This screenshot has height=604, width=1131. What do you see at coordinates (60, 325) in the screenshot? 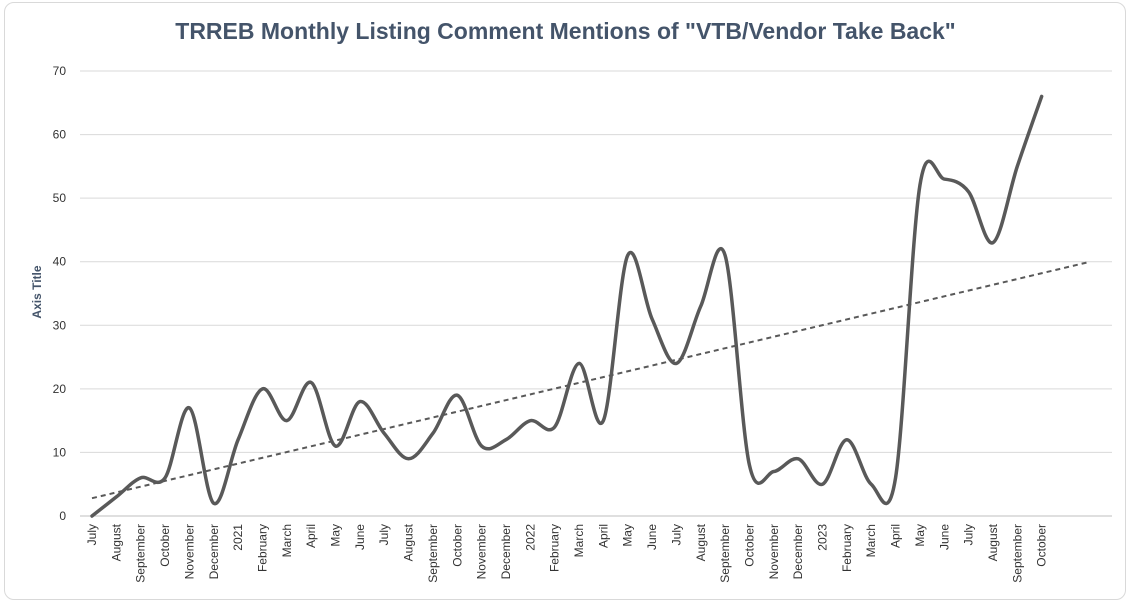
I see `y-tick-label: 30` at bounding box center [60, 325].